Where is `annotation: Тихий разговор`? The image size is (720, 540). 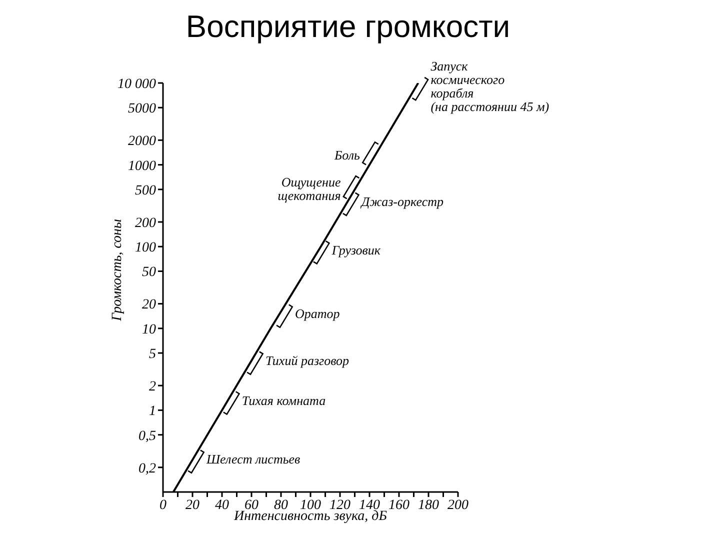 annotation: Тихий разговор is located at coordinates (308, 360).